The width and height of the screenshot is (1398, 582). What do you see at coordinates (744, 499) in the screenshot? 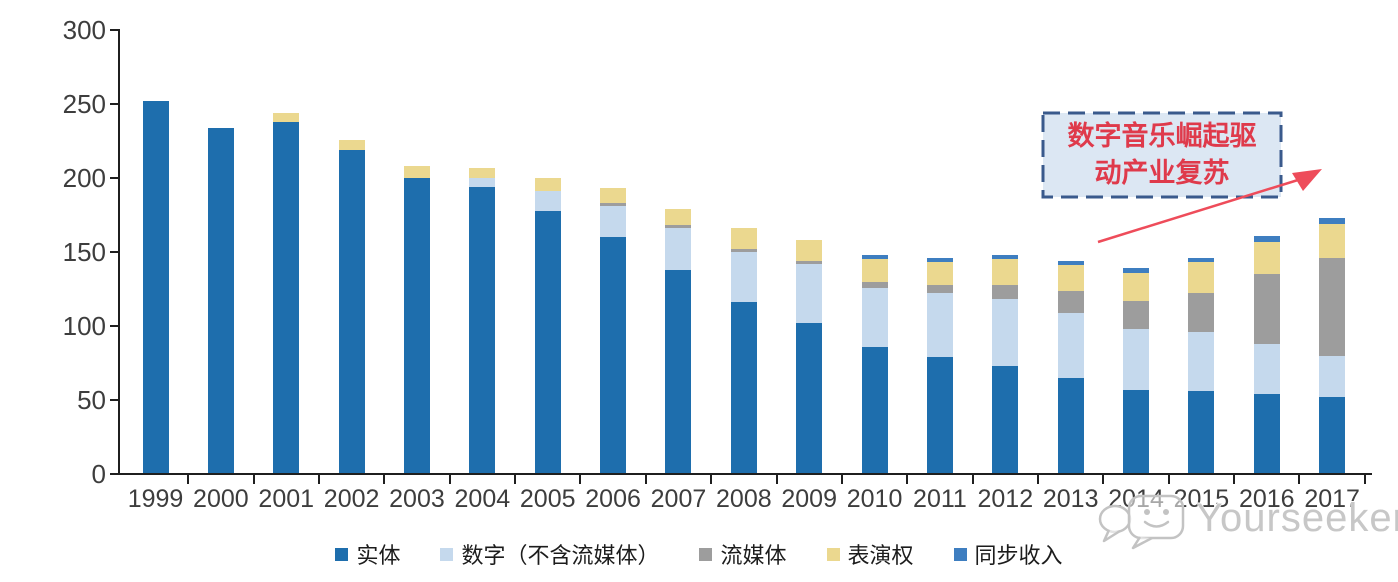
I see `x-axis-tick-label: 2008` at bounding box center [744, 499].